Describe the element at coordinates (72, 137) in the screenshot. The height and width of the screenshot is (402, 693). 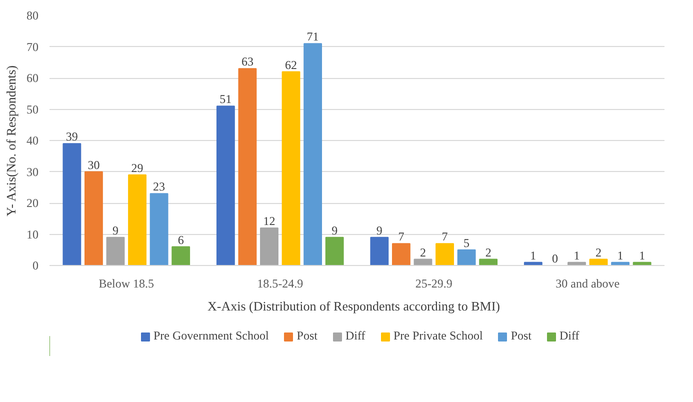
I see `data-label: 39` at that location.